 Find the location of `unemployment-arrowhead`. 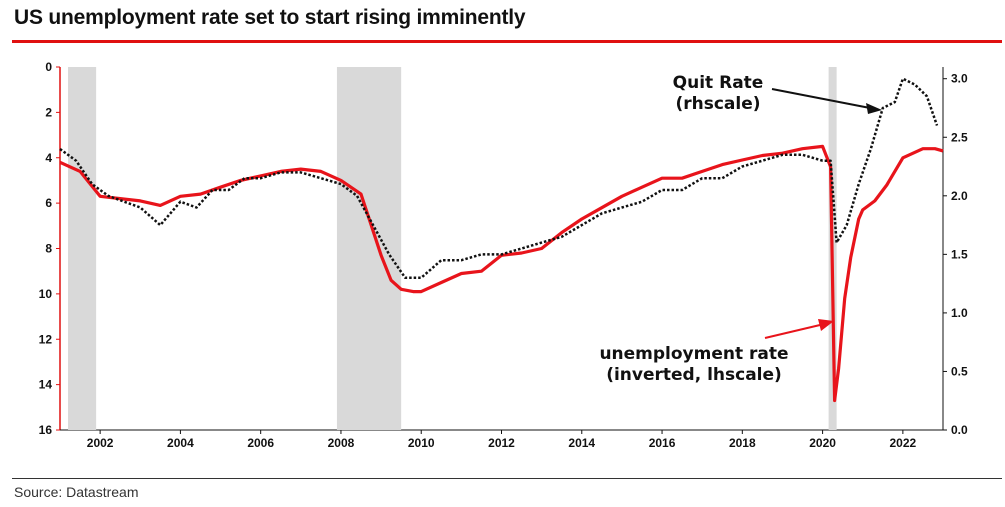

unemployment-arrowhead is located at coordinates (826, 325).